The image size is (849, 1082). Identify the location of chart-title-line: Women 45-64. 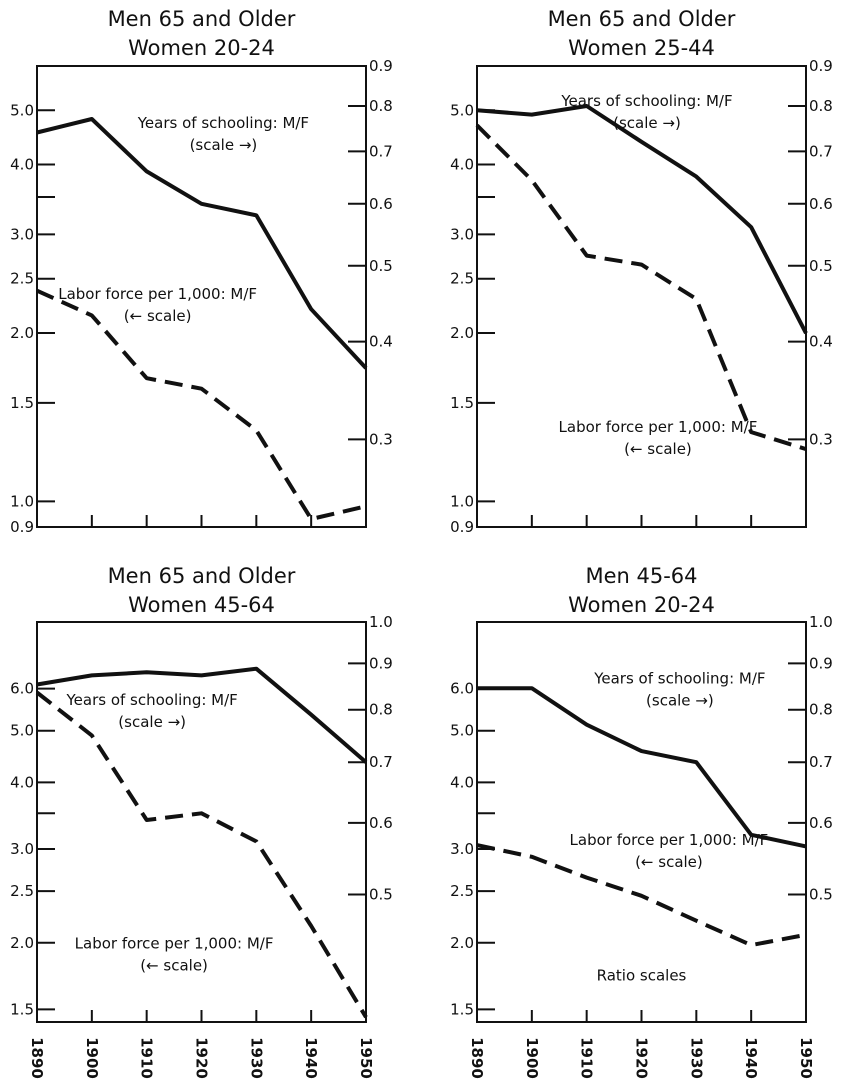
(201, 605).